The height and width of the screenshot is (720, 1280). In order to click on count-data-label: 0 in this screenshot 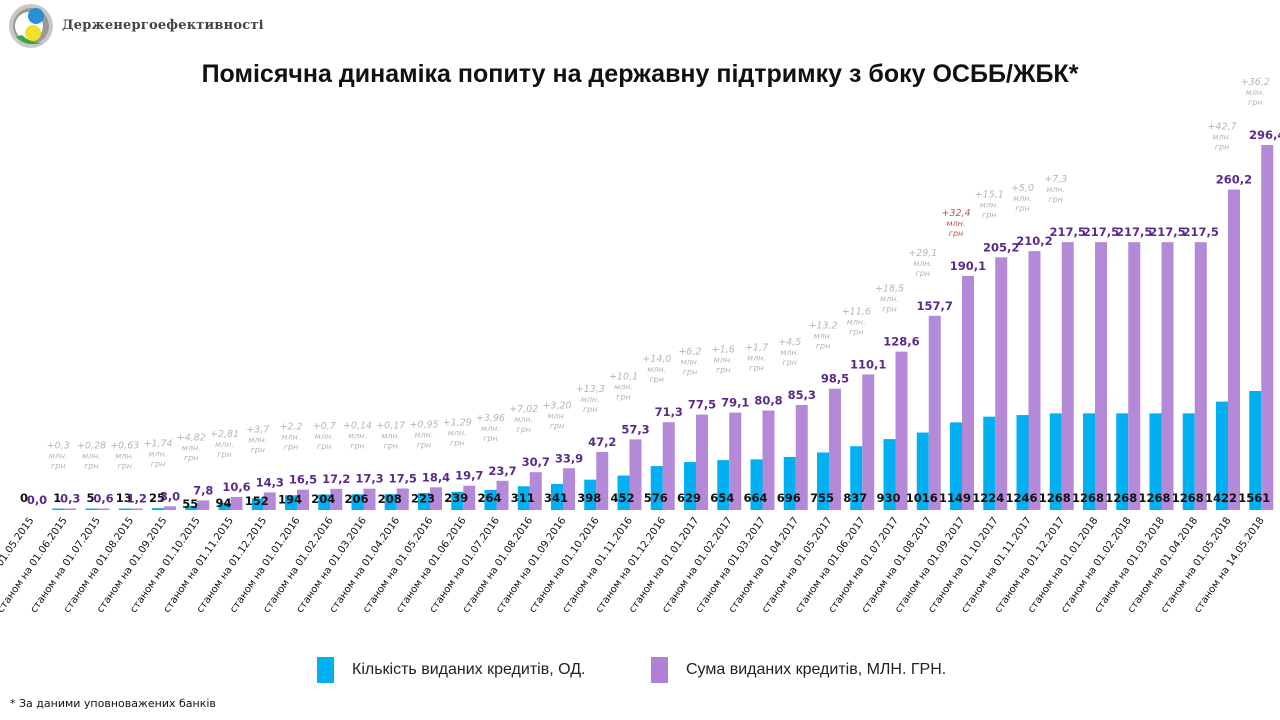, I will do `click(24, 498)`.